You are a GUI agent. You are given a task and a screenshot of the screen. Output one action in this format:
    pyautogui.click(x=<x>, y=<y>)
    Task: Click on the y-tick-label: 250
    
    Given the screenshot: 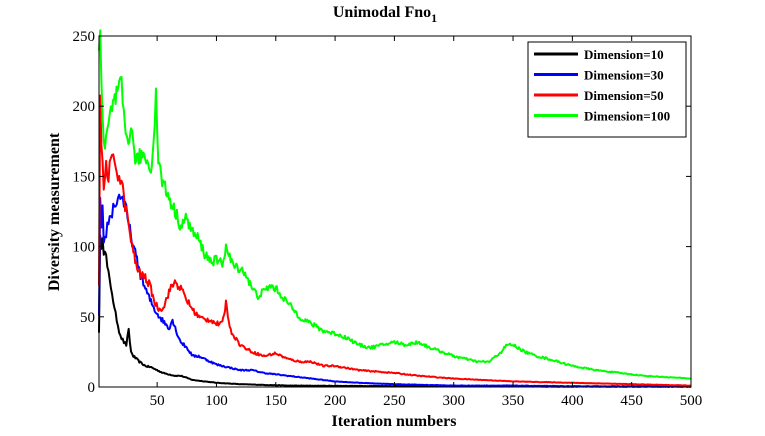 What is the action you would take?
    pyautogui.click(x=84, y=37)
    